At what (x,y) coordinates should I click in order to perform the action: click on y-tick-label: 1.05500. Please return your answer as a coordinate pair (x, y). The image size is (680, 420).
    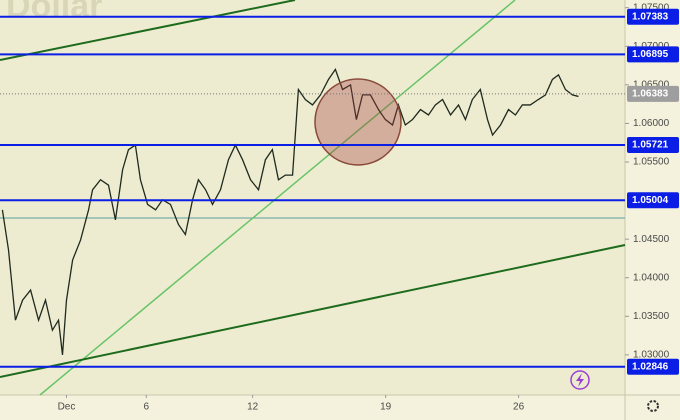
    Looking at the image, I should click on (651, 162).